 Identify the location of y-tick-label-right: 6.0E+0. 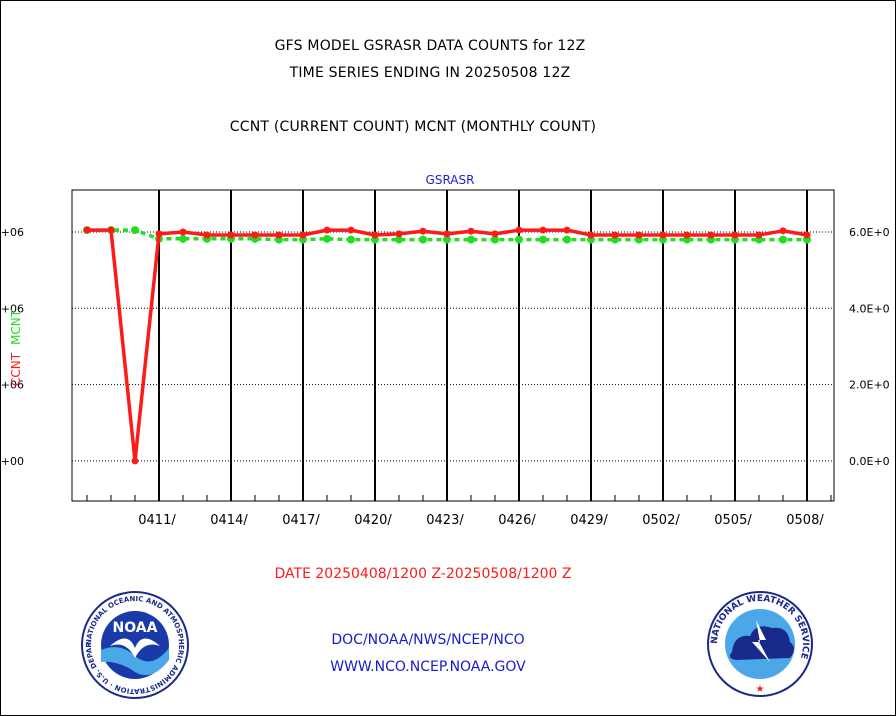
(869, 232).